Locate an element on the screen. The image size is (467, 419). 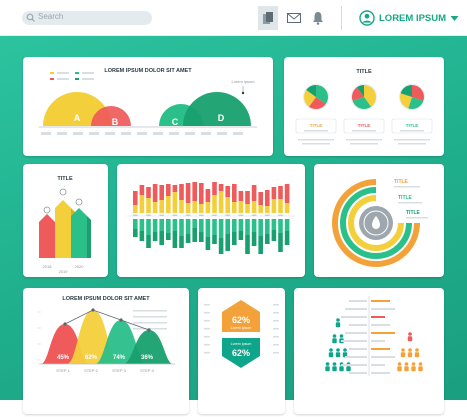
stats-card: 62% Lorem ipsum Lorem ipsum 62% is located at coordinates (241, 351).